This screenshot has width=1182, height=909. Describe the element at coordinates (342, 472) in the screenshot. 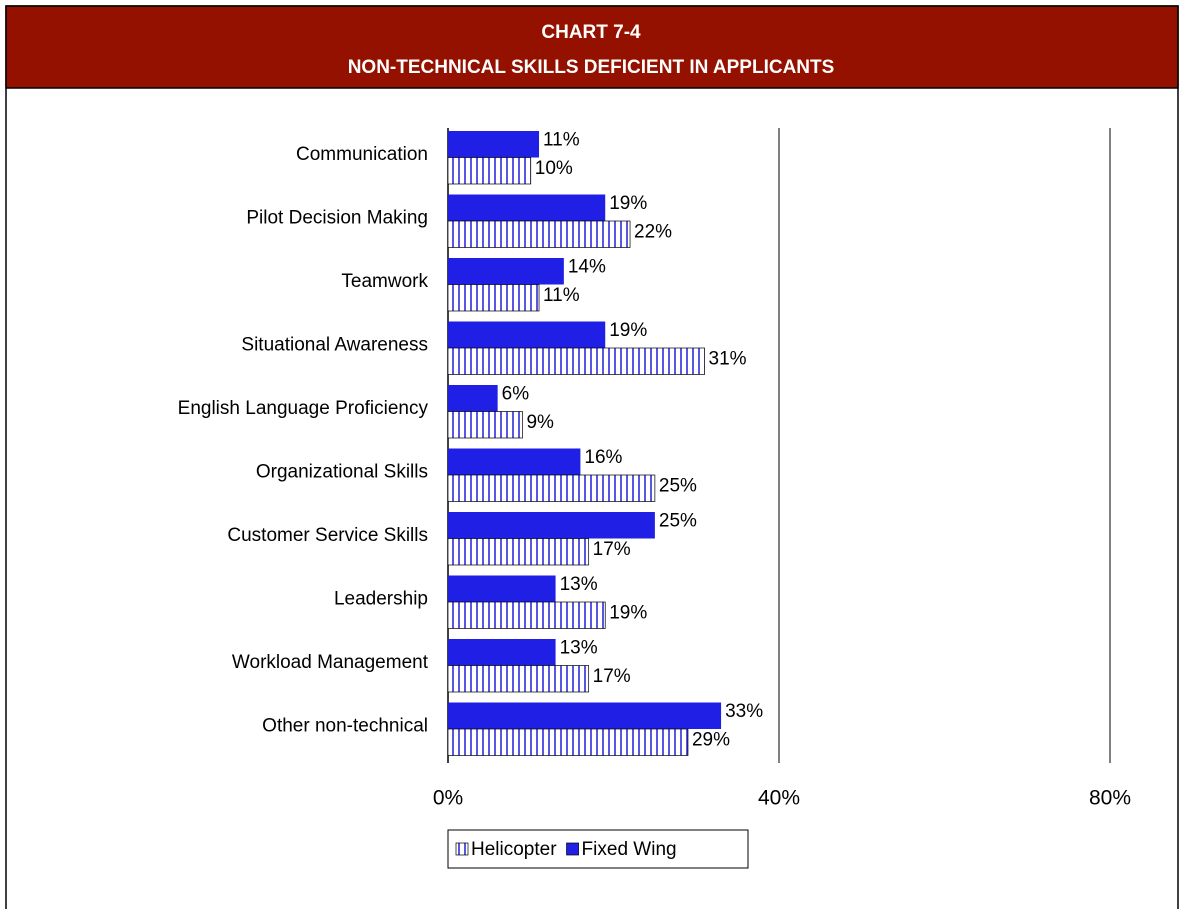

I see `y-tick-label: Organizational Skills` at that location.